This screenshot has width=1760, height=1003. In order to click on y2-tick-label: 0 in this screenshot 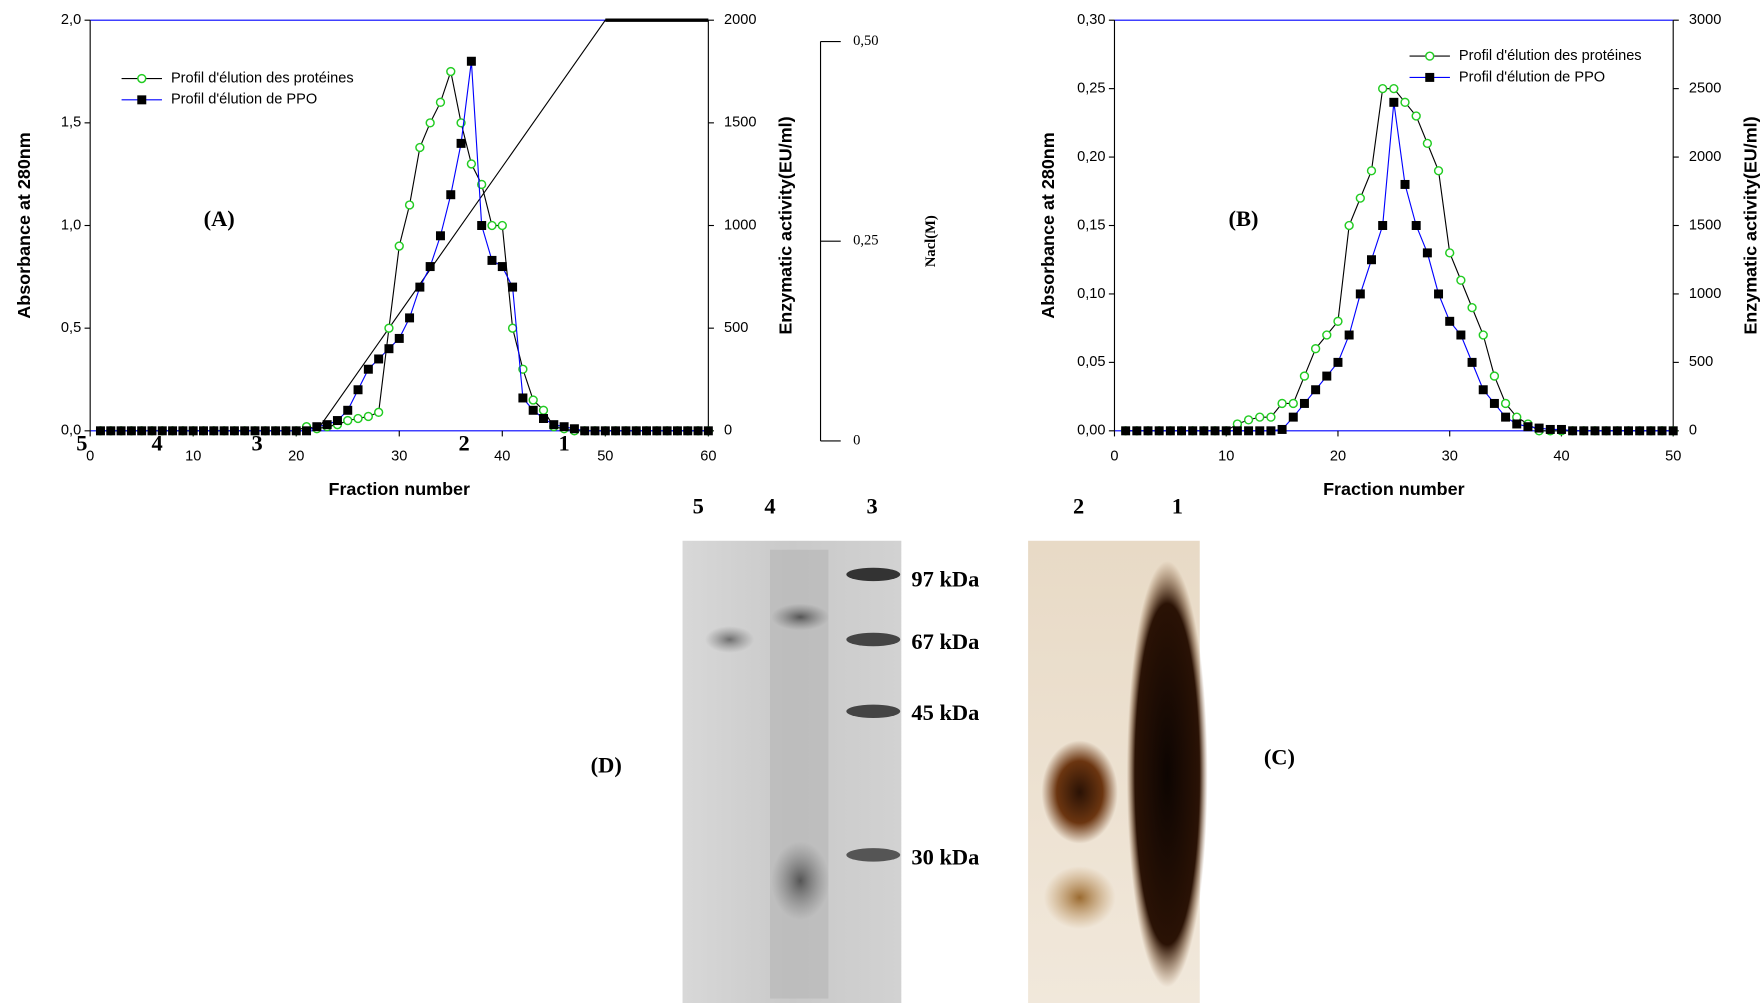, I will do `click(728, 431)`.